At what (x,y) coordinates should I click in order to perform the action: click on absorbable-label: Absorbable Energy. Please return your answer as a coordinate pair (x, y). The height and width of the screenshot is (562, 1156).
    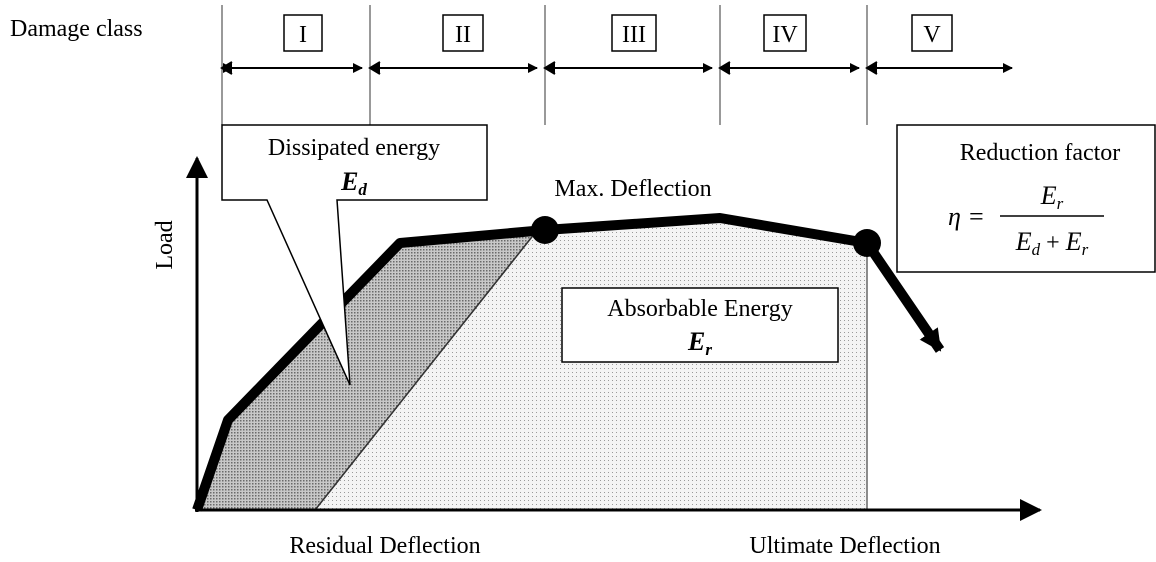
    Looking at the image, I should click on (700, 309).